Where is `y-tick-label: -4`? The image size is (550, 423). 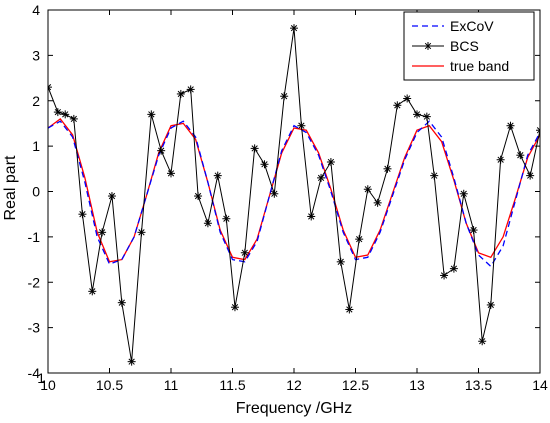
y-tick-label: -4 is located at coordinates (34, 373).